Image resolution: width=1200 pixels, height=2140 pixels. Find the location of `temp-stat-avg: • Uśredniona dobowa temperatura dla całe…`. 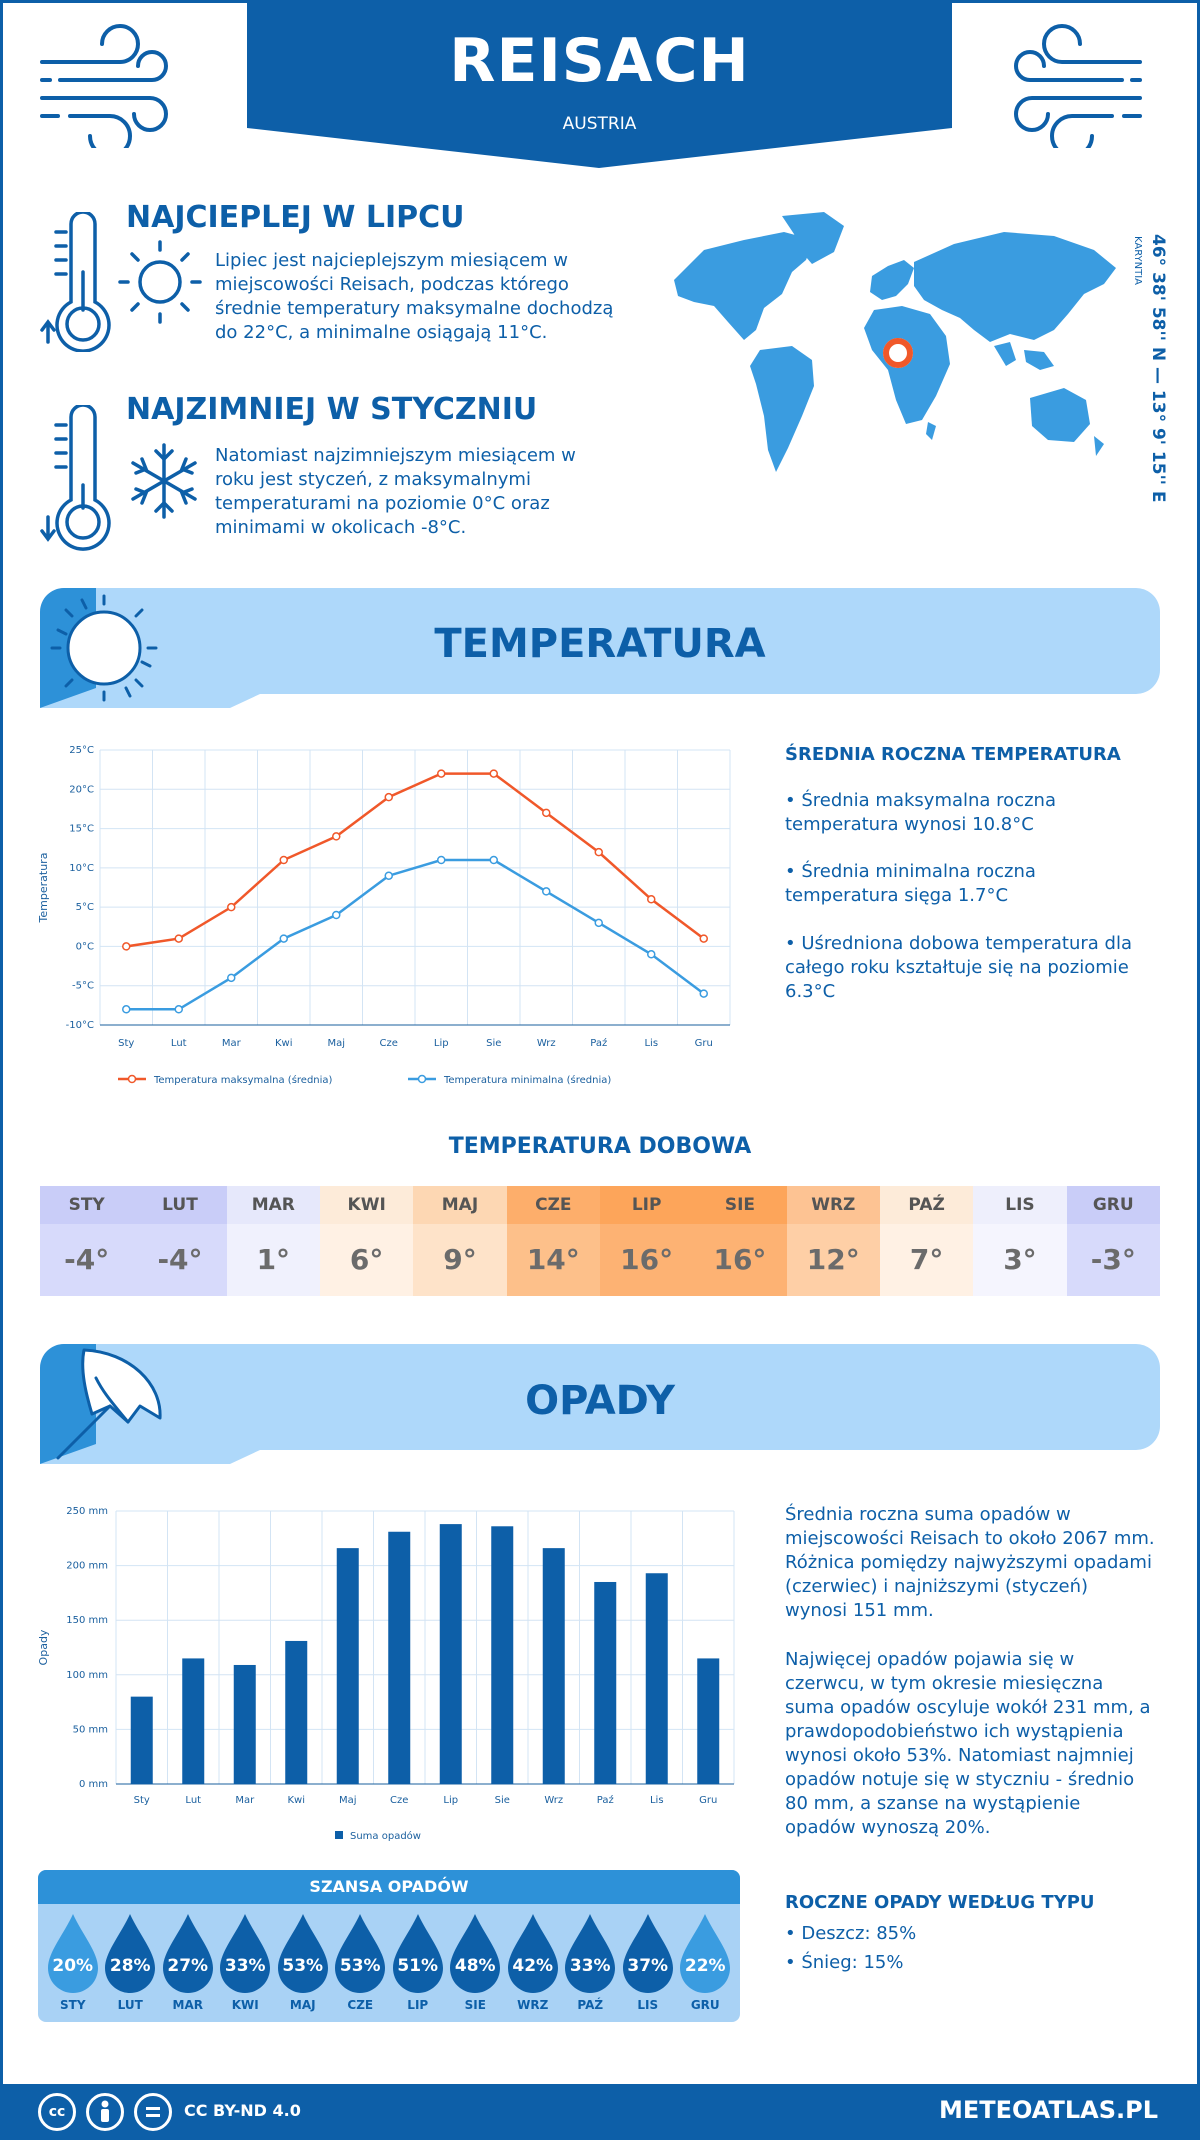

temp-stat-avg: • Uśredniona dobowa temperatura dla całe… is located at coordinates (959, 967).